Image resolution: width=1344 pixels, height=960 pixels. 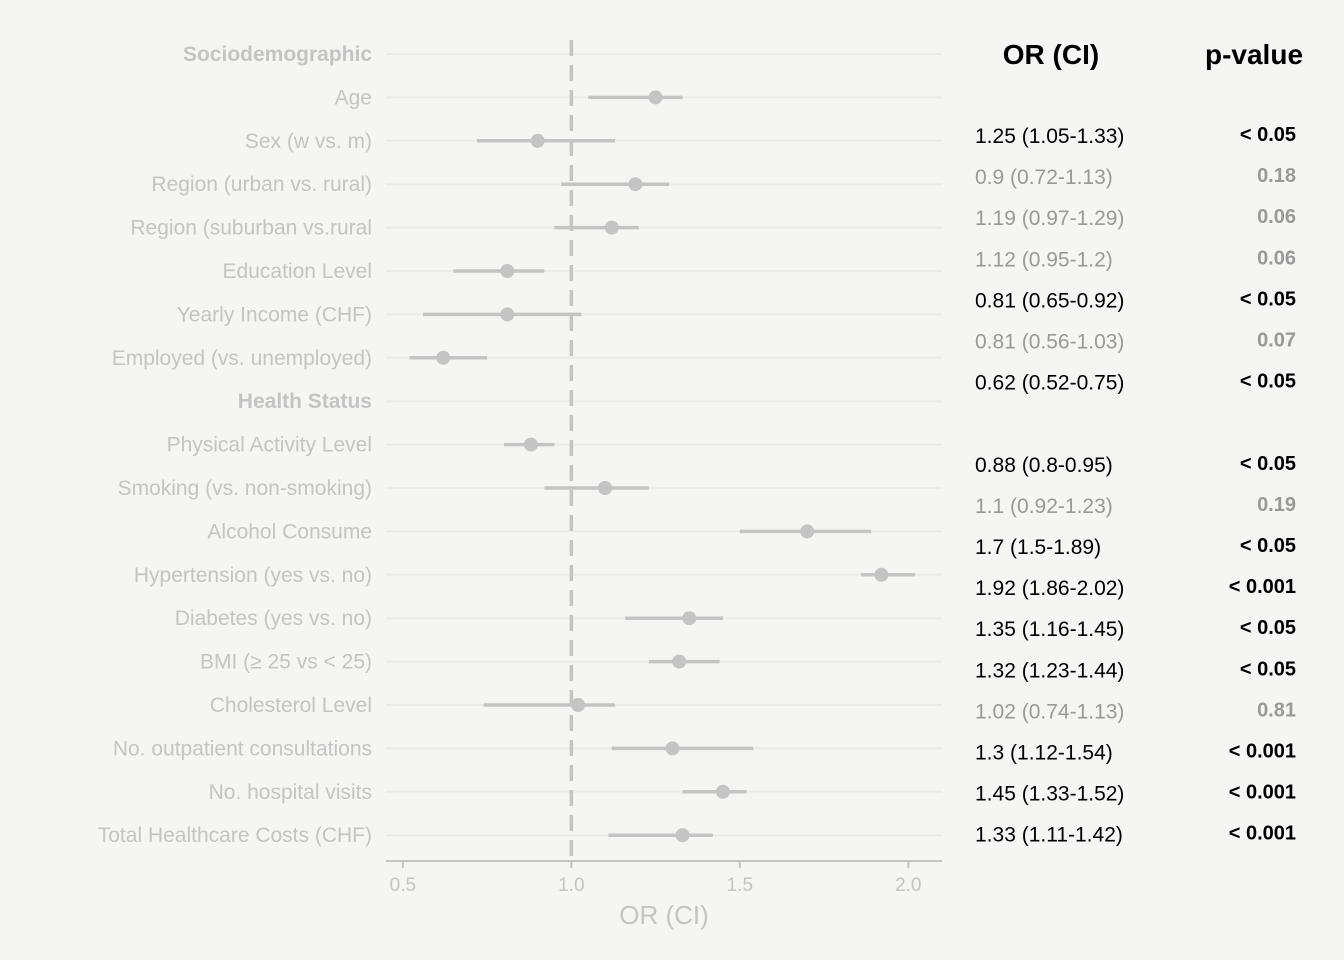 I want to click on row-label: Employed (vs. unemployed), so click(x=242, y=358).